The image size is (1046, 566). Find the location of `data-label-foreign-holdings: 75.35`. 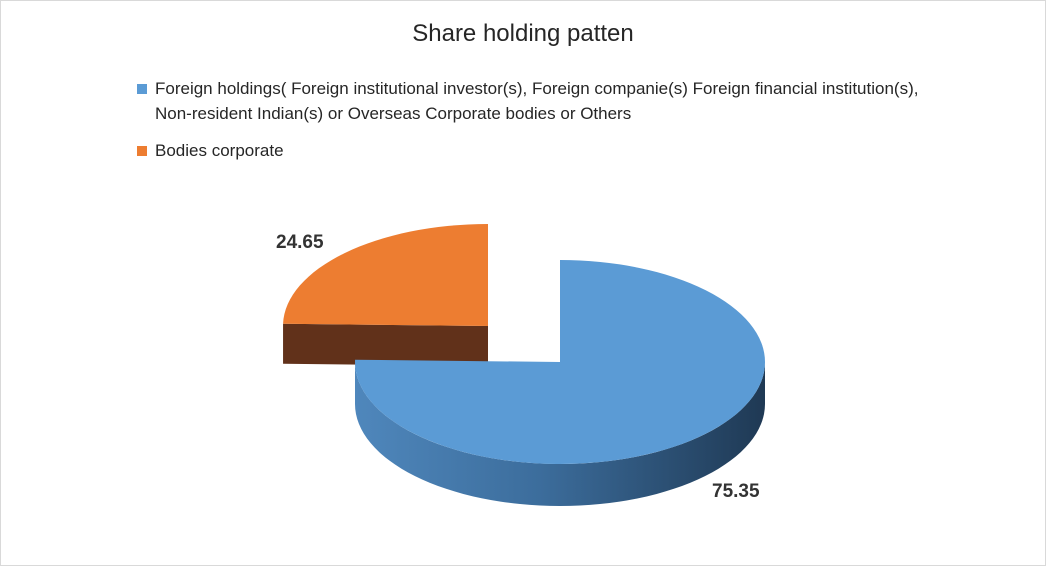

data-label-foreign-holdings: 75.35 is located at coordinates (736, 491).